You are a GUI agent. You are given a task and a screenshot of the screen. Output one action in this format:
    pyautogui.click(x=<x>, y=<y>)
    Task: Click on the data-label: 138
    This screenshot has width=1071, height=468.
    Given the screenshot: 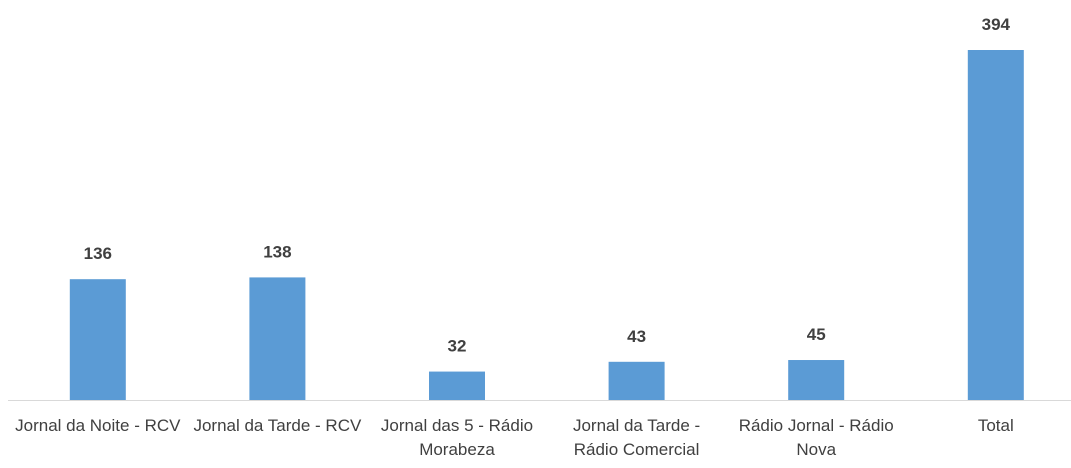 What is the action you would take?
    pyautogui.click(x=277, y=251)
    